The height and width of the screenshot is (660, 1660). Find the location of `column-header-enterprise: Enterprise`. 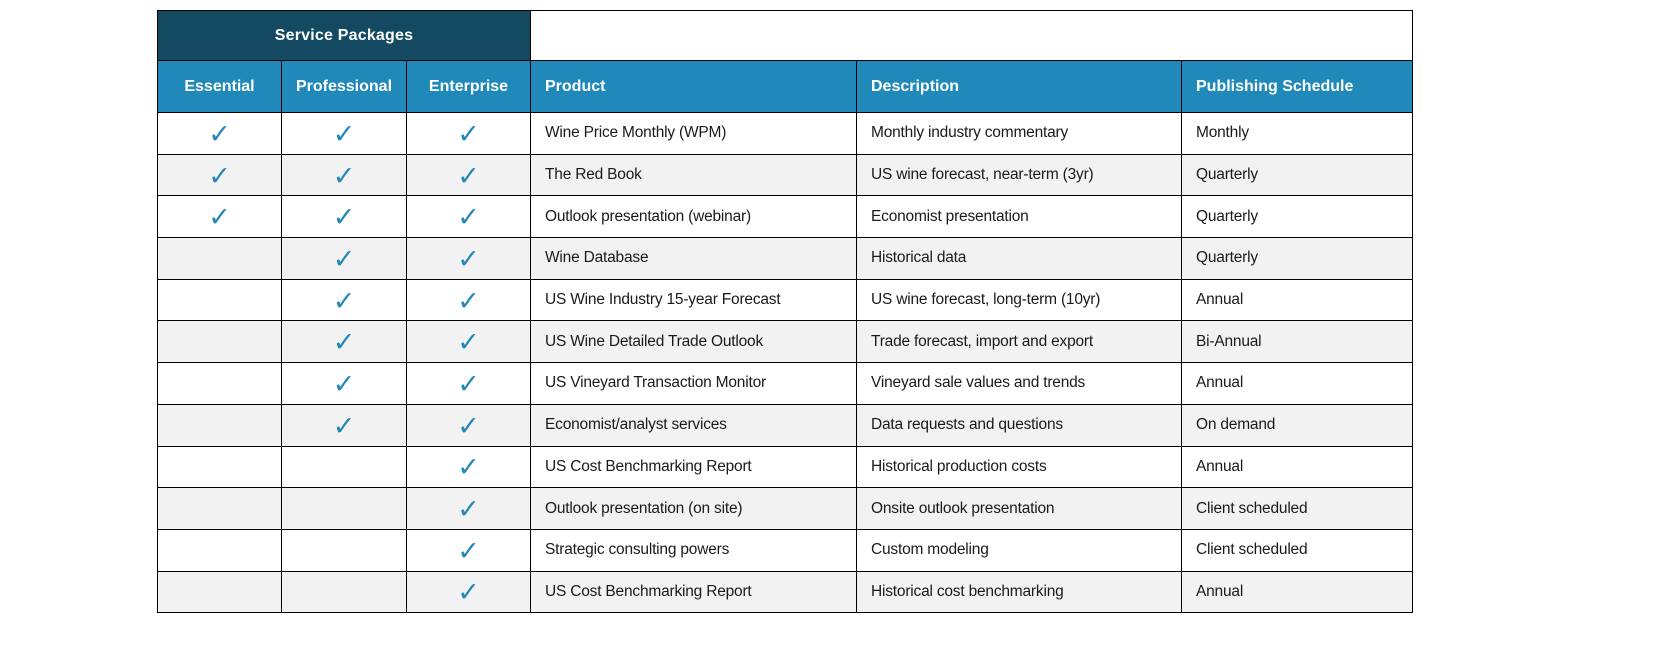

column-header-enterprise: Enterprise is located at coordinates (468, 86).